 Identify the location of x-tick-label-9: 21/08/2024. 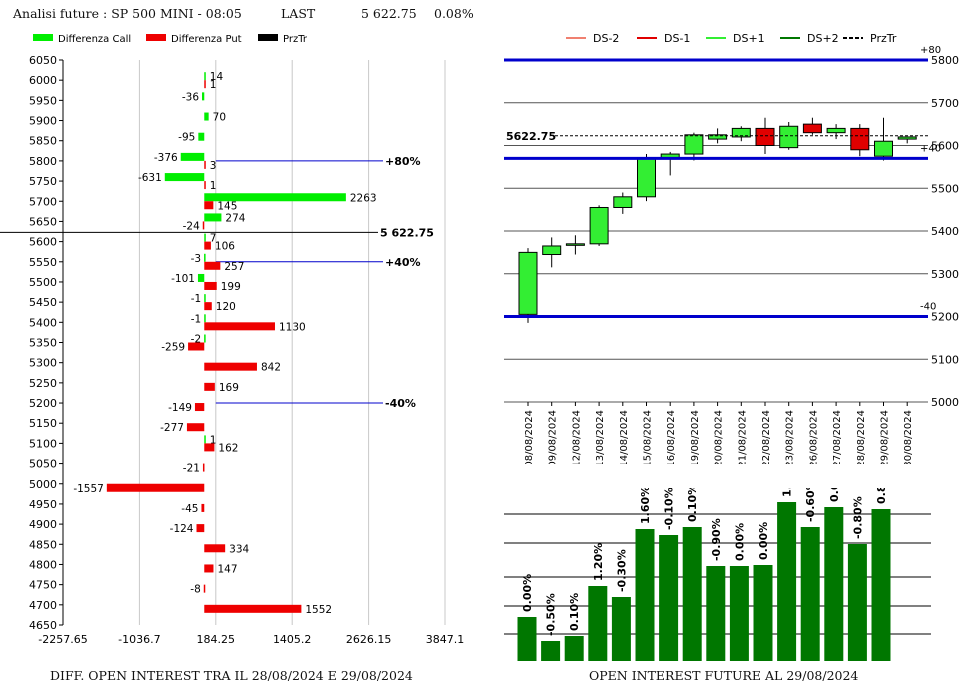
(742, 437).